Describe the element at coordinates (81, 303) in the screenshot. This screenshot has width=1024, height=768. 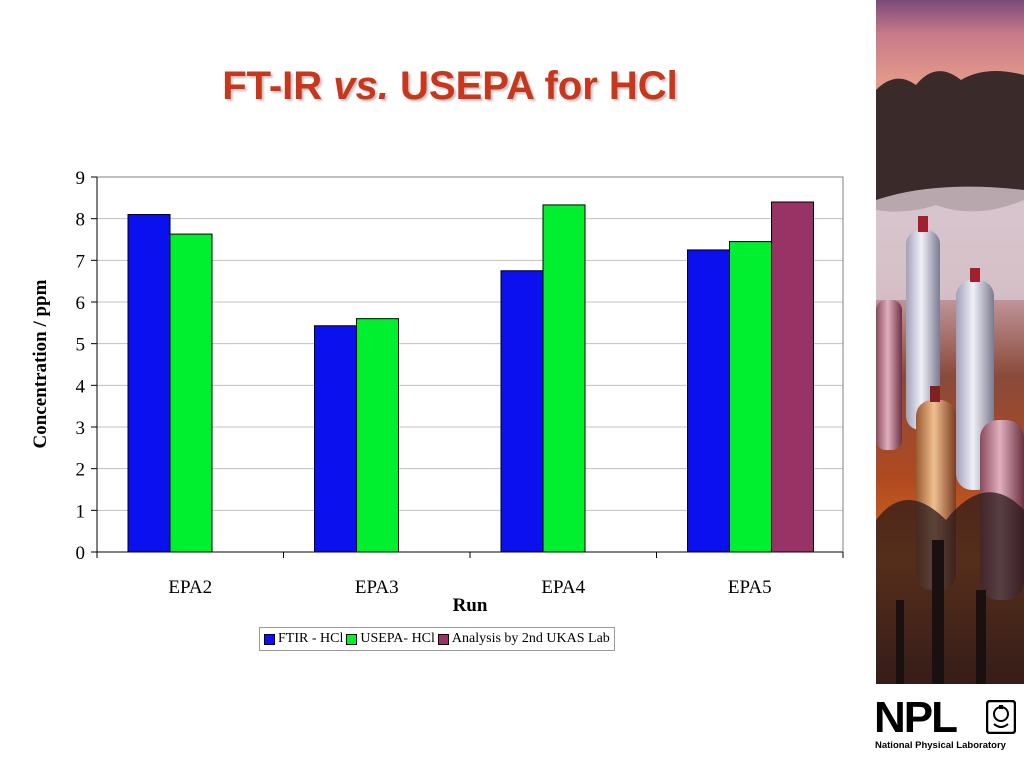
I see `y-tick-label: 6` at that location.